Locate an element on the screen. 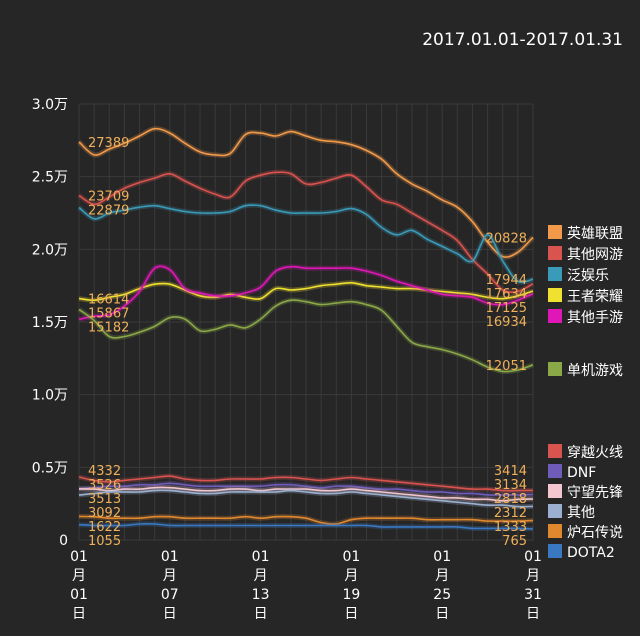  x-tick-label: 31 is located at coordinates (533, 595).